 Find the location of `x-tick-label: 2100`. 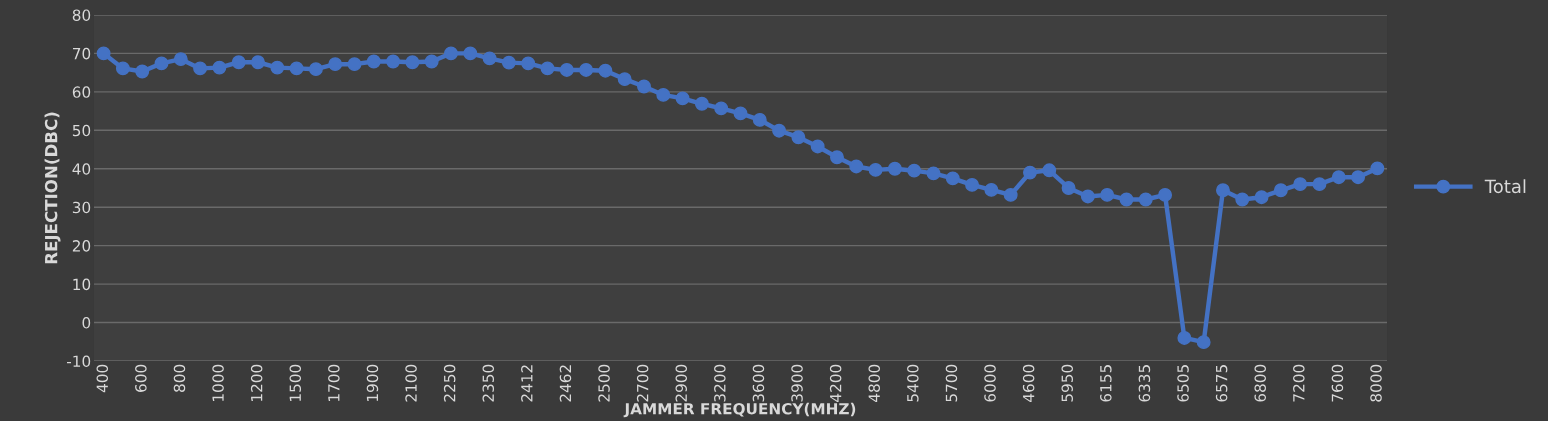

x-tick-label: 2100 is located at coordinates (411, 383).